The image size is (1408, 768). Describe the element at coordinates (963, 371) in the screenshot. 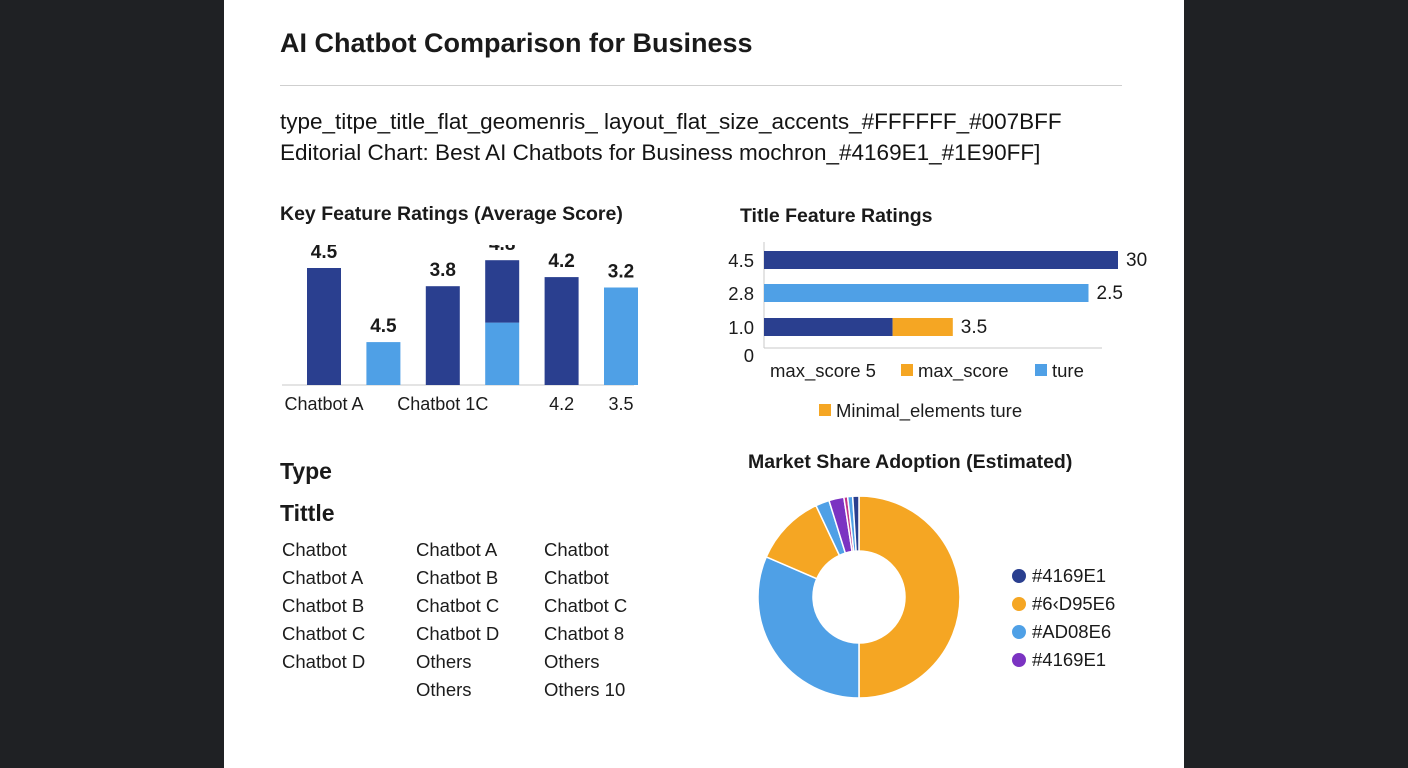

I see `hbar-legend-label: max_score` at that location.